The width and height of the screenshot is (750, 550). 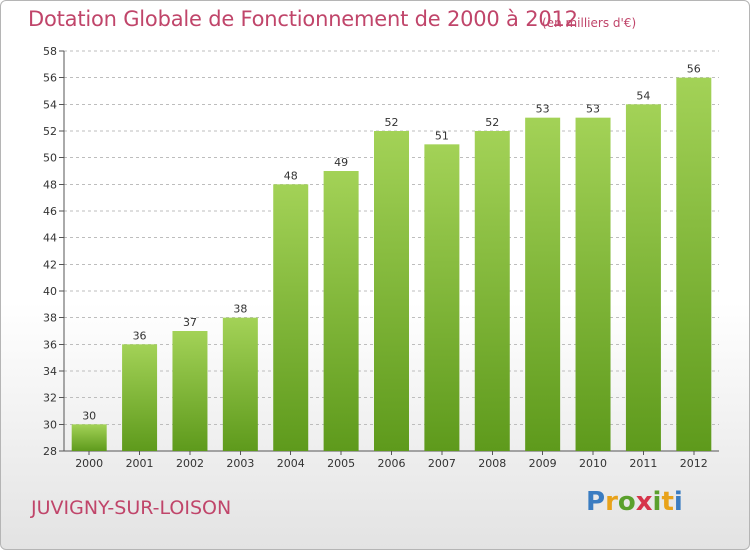 What do you see at coordinates (89, 415) in the screenshot?
I see `data-label: 30` at bounding box center [89, 415].